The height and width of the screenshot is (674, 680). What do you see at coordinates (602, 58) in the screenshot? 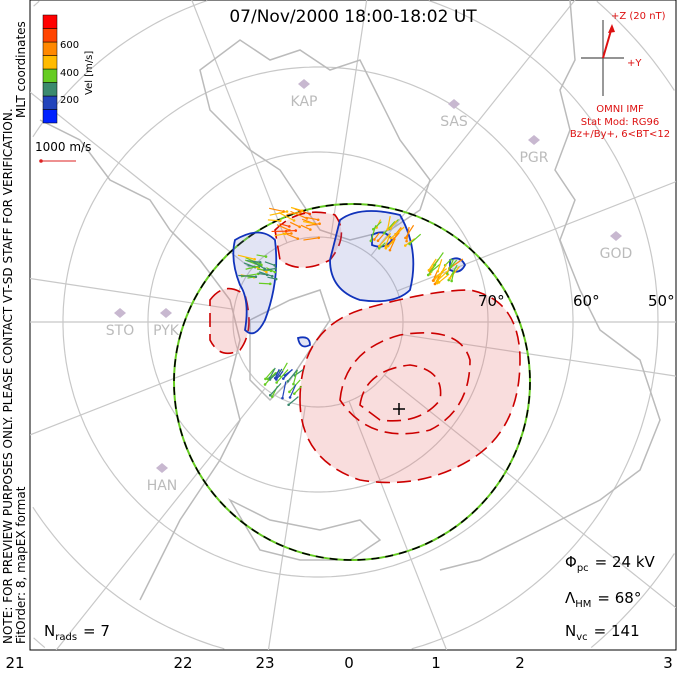
I see `imf-dial` at bounding box center [602, 58].